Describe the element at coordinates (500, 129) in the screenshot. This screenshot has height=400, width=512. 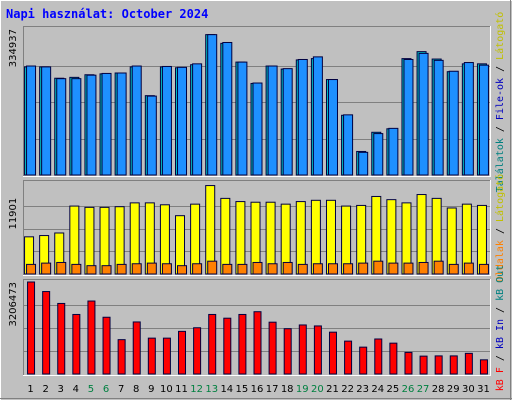
I see `side-label-top-part-2: /` at that location.